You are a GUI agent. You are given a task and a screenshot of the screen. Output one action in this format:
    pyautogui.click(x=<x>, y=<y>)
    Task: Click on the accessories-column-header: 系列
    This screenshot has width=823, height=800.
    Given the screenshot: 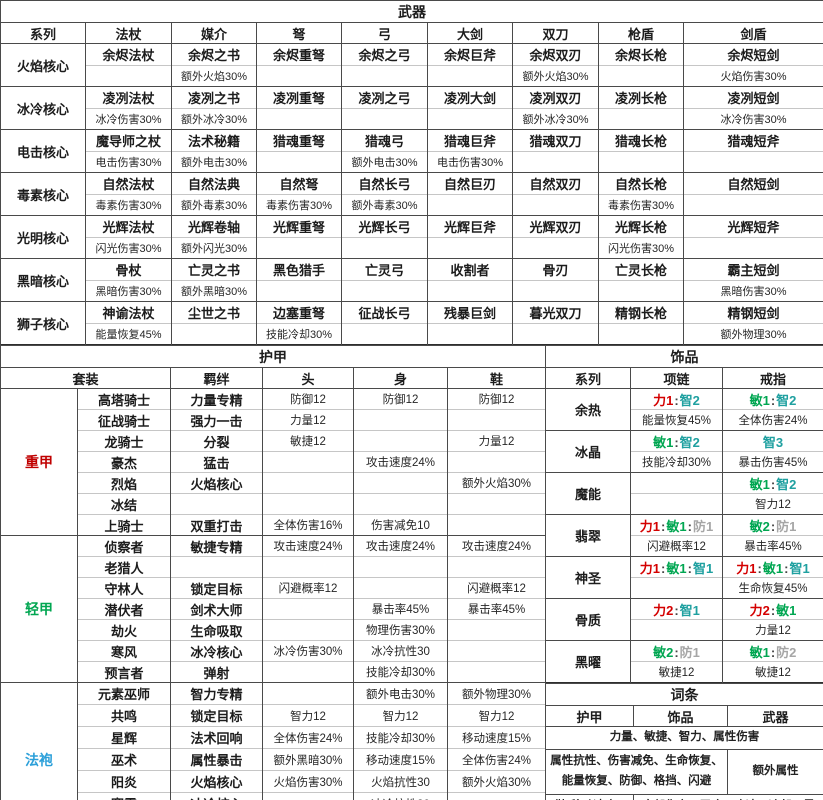 What is the action you would take?
    pyautogui.click(x=588, y=378)
    